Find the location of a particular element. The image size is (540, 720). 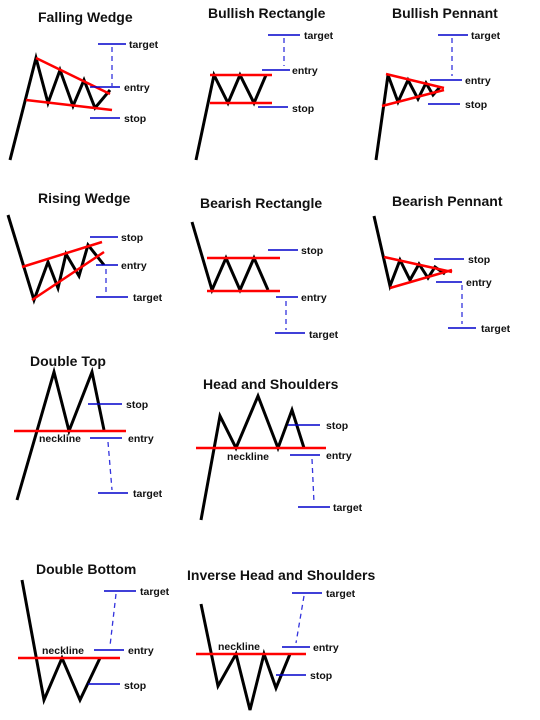

bearish-rectangle-panel: Bearish Rectangle stop entry target is located at coordinates (265, 268).